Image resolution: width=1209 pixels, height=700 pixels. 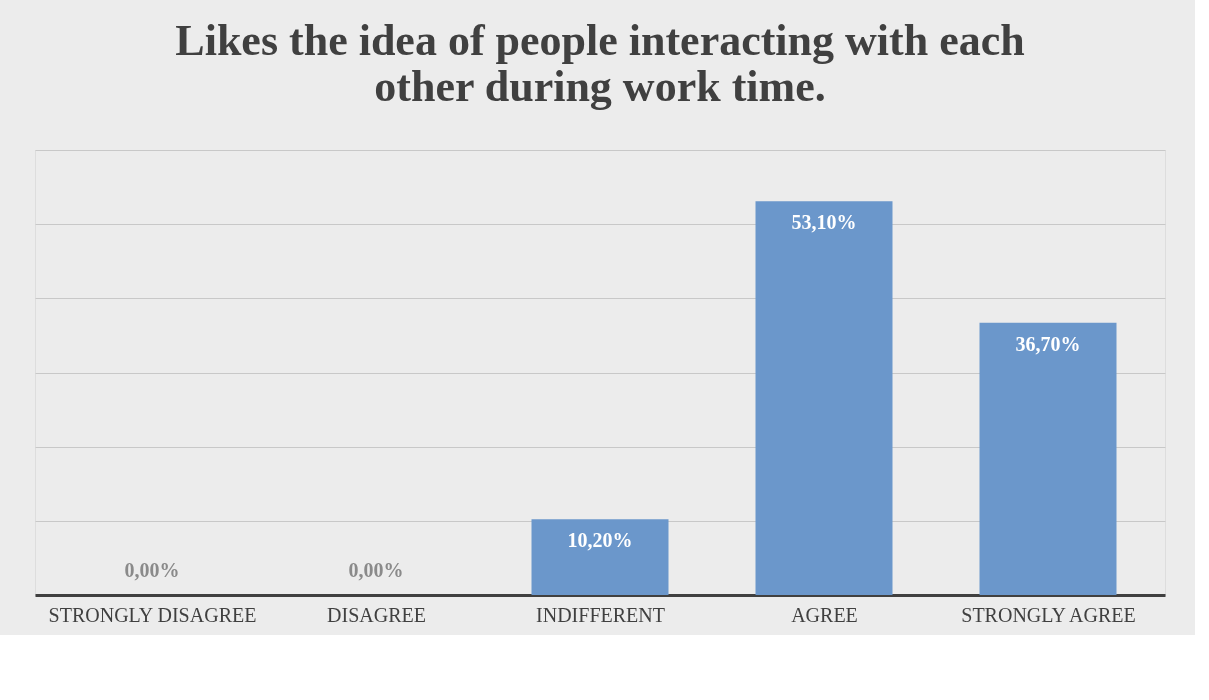 What do you see at coordinates (1048, 343) in the screenshot?
I see `data-label: 36,70%` at bounding box center [1048, 343].